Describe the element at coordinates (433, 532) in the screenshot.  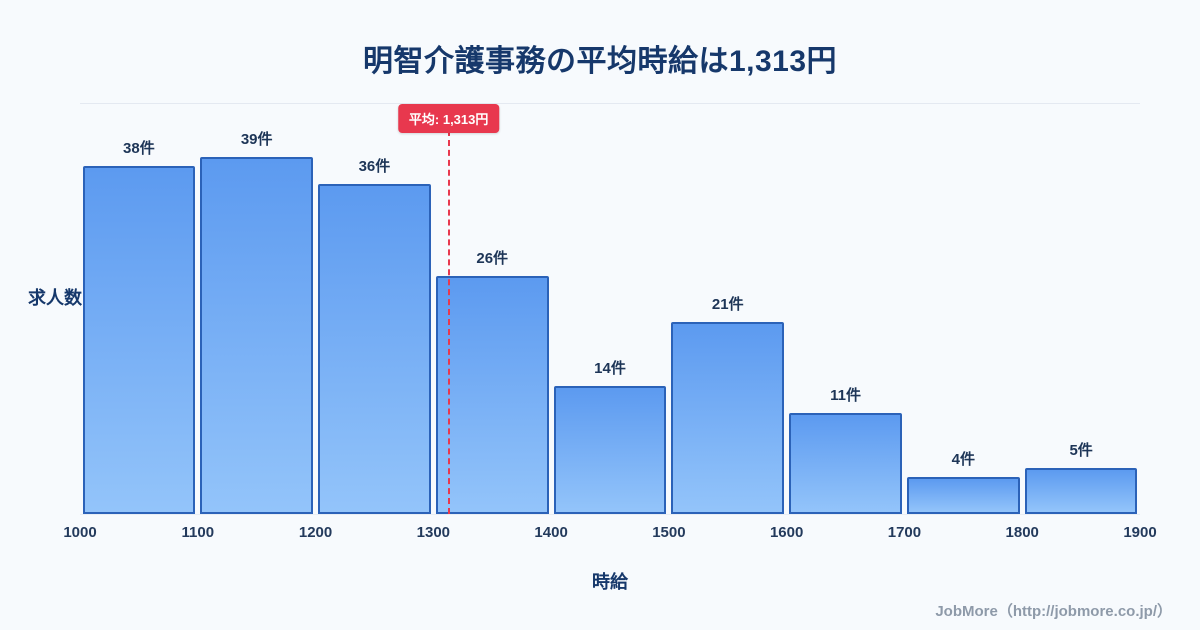
I see `x-tick-label: 1300` at that location.